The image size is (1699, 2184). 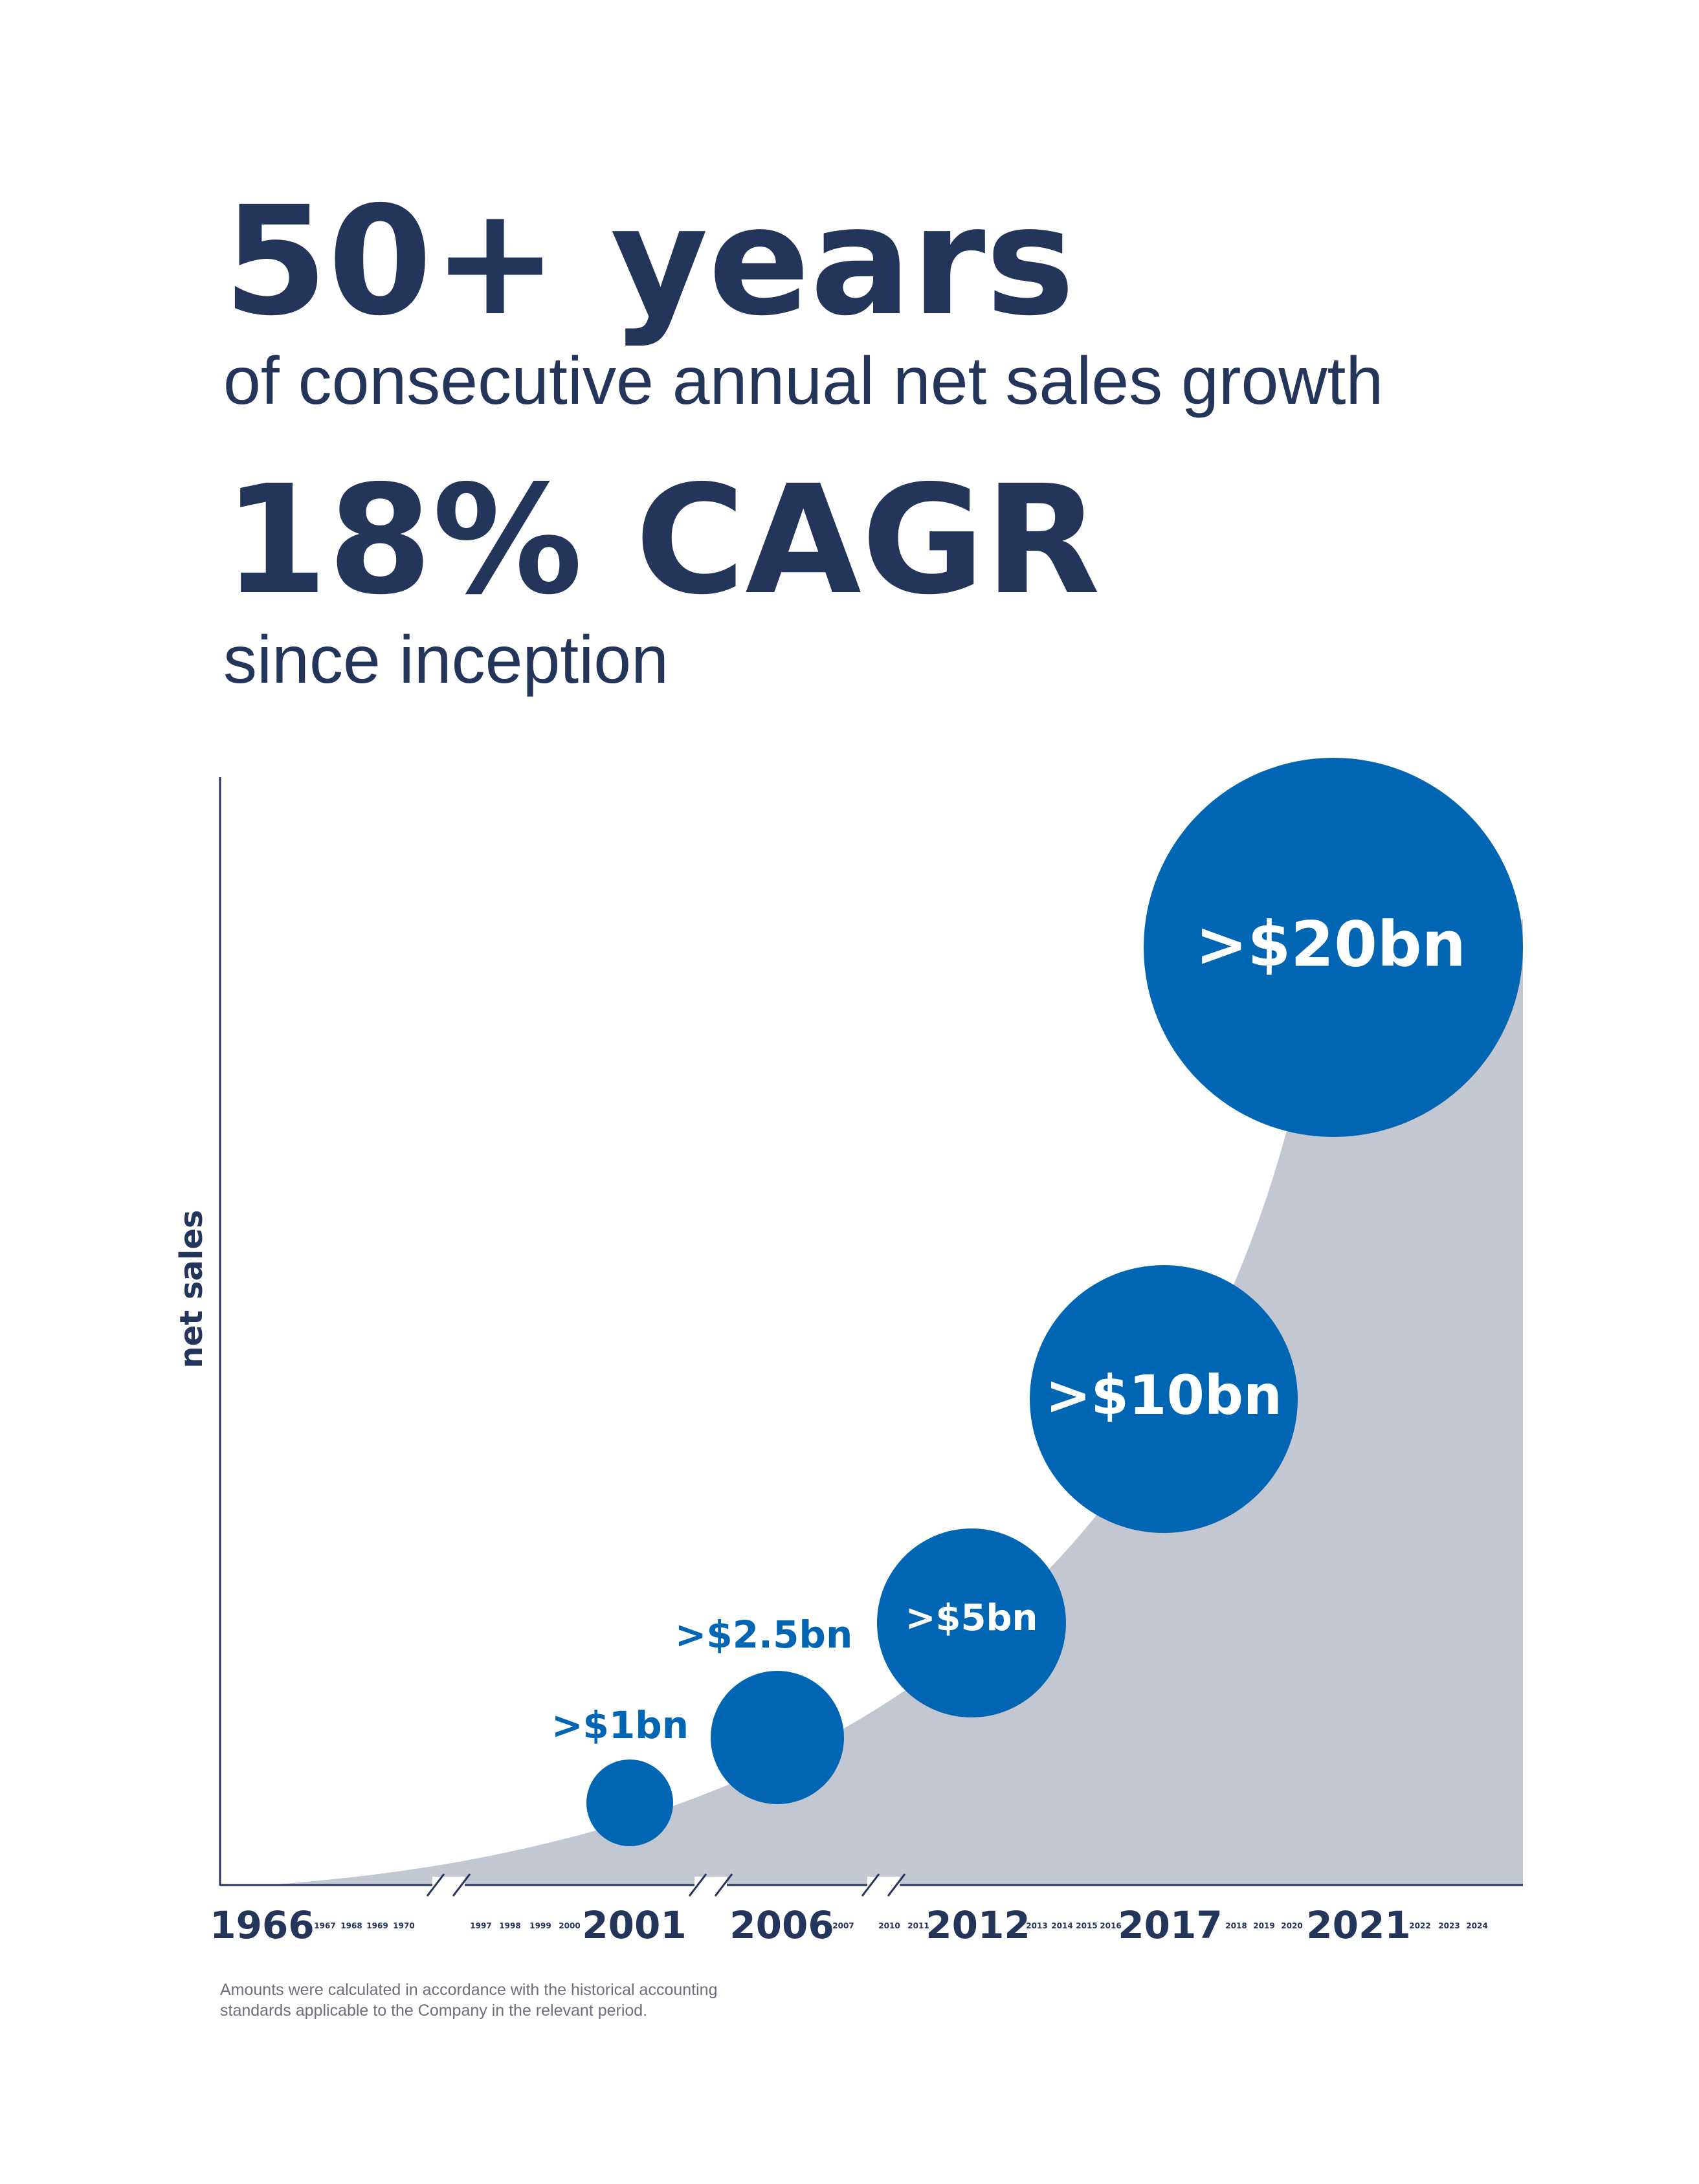 I want to click on minor-year-label: 1968, so click(x=351, y=1925).